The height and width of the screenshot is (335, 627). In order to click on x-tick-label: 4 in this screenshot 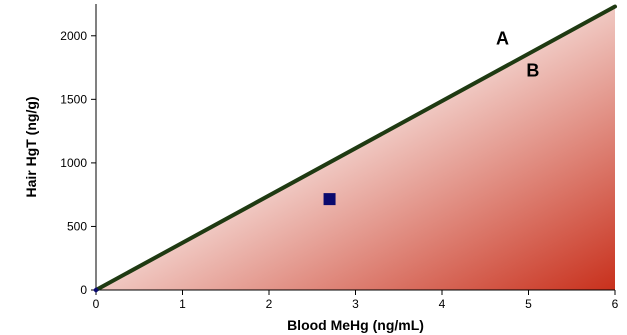, I will do `click(442, 304)`.